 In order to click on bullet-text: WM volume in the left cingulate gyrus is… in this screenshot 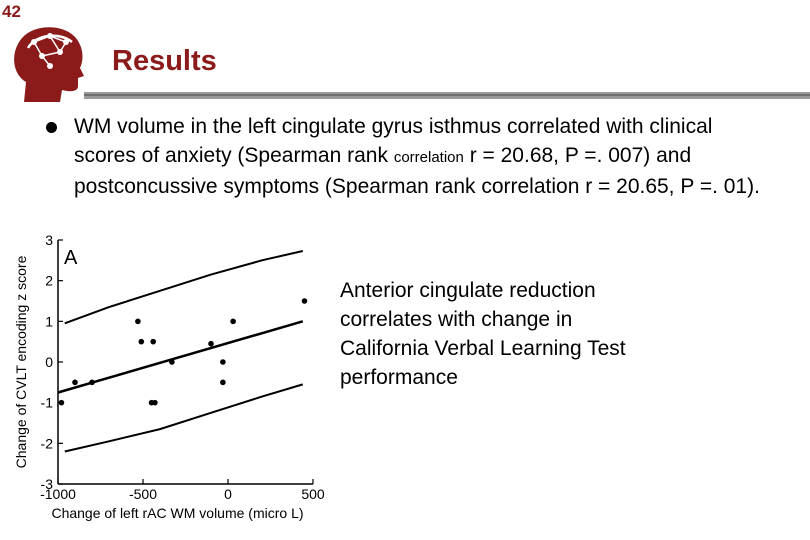, I will do `click(424, 156)`.